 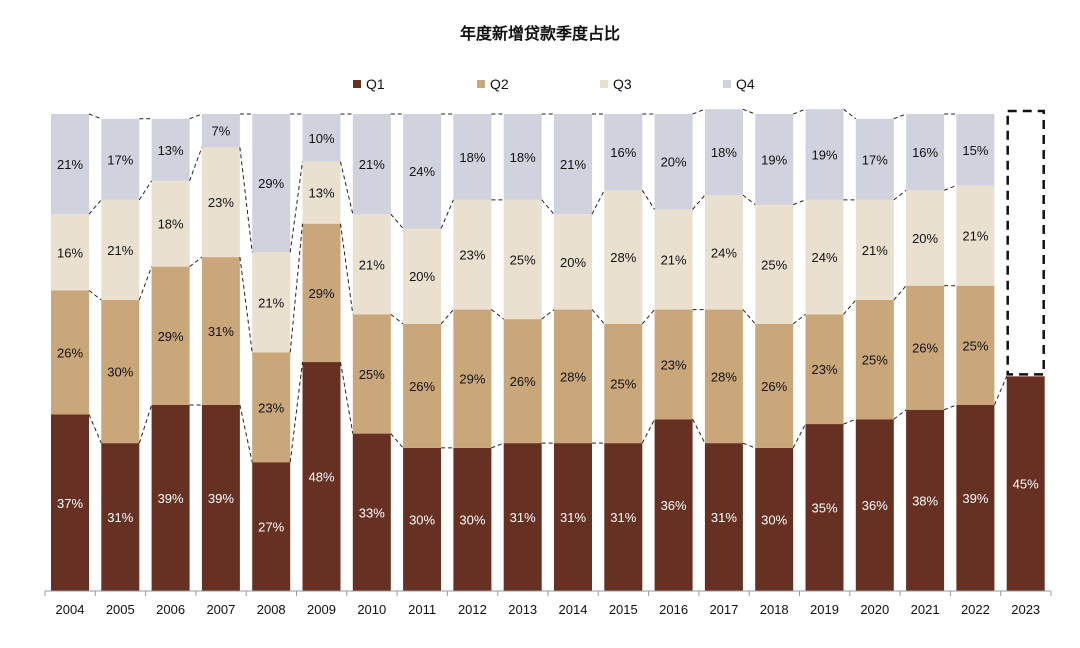 I want to click on bar-q1-2011, so click(x=422, y=519).